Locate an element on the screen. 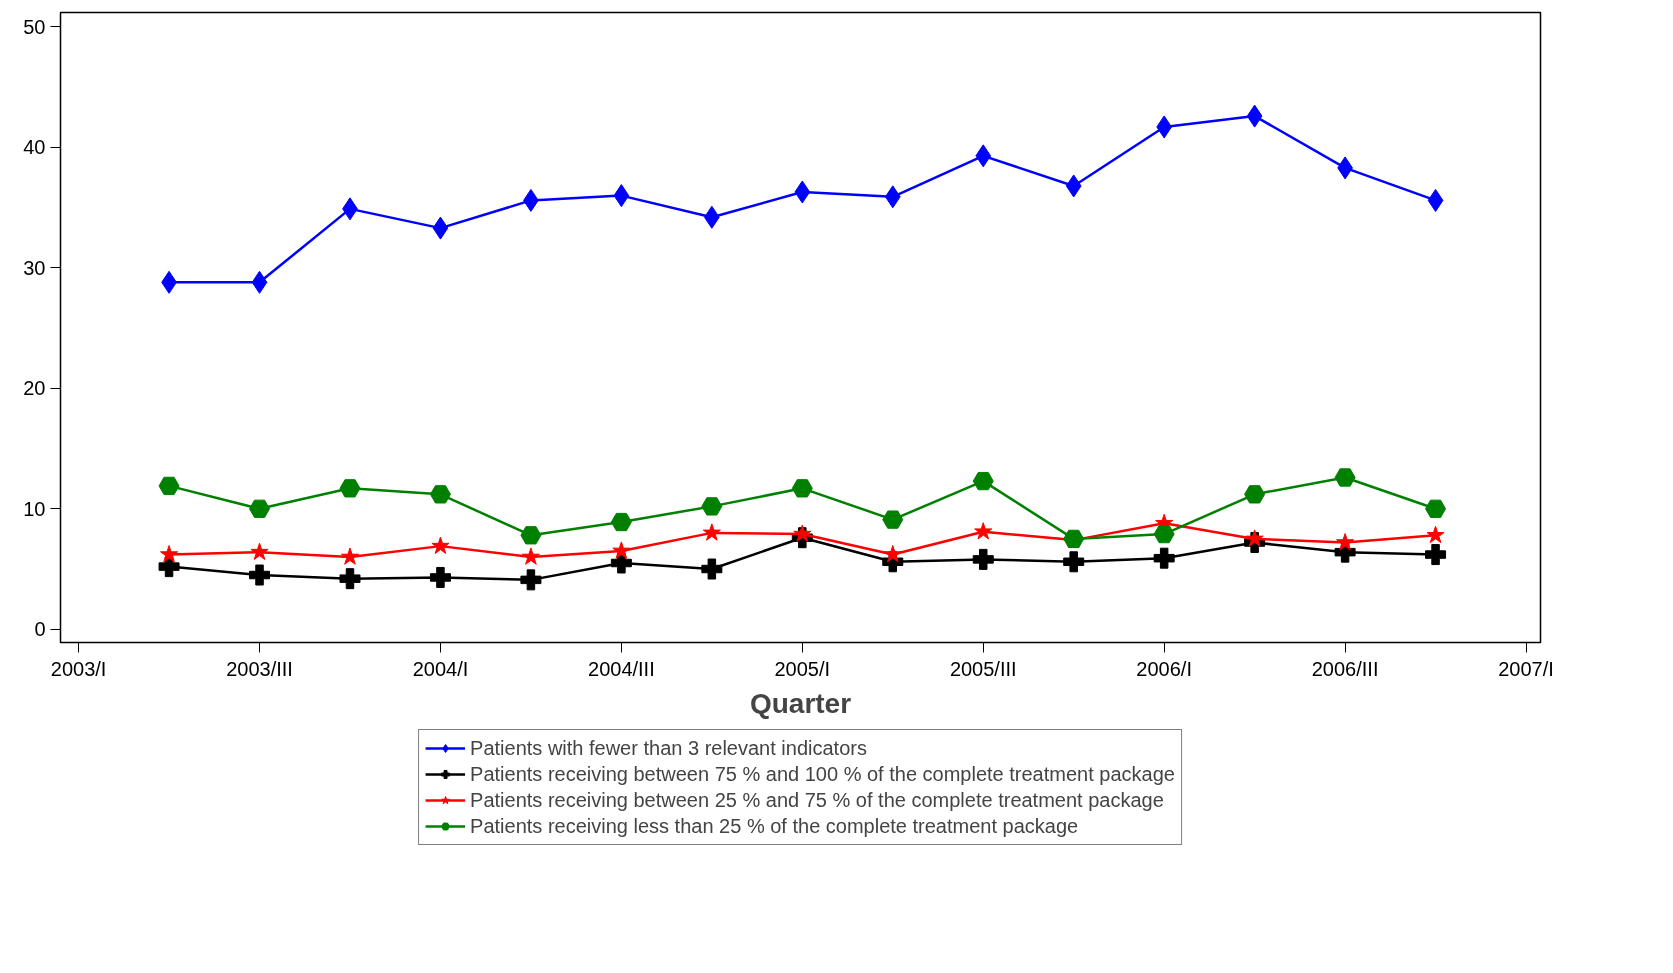 This screenshot has width=1673, height=973. legend-label: Patients receiving less than 25 % of the complete treatment package is located at coordinates (774, 826).